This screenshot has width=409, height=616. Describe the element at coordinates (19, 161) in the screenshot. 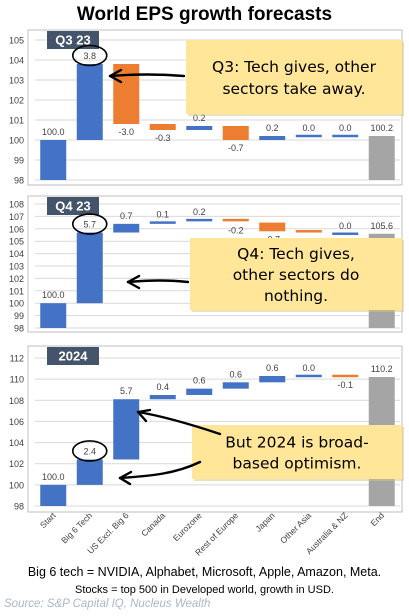

I see `y-tick-label: 99` at that location.